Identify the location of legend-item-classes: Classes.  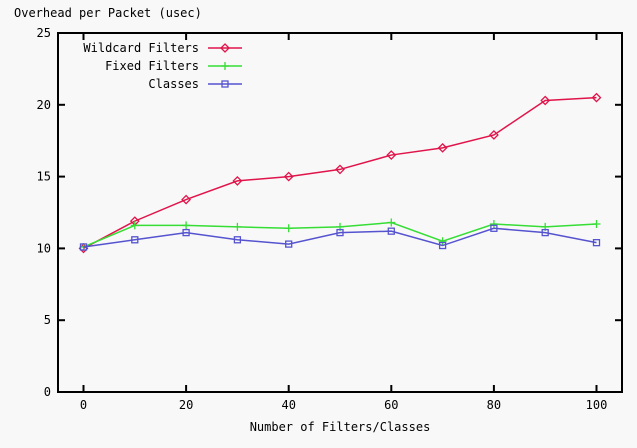
(152, 84).